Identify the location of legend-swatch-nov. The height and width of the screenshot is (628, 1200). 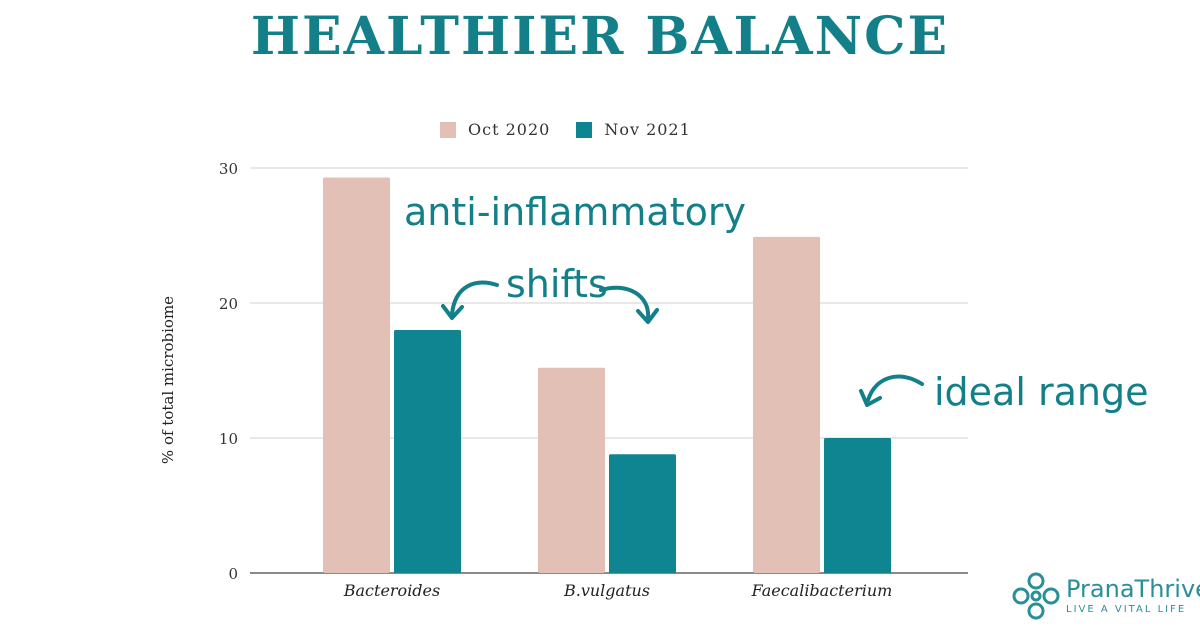
(584, 129).